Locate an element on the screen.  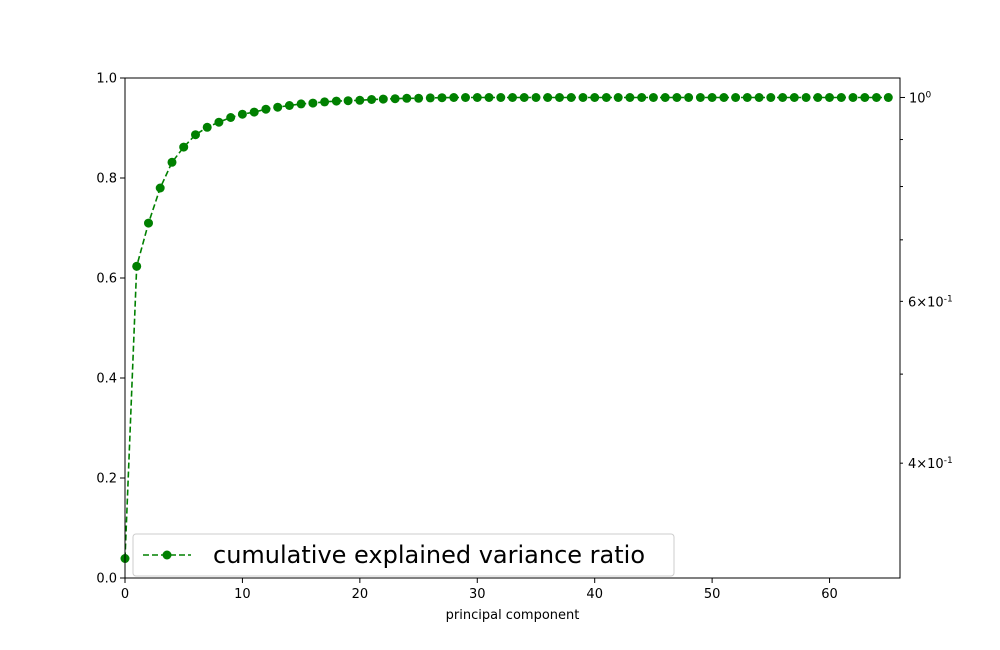
x-tick-label: 0 is located at coordinates (125, 594).